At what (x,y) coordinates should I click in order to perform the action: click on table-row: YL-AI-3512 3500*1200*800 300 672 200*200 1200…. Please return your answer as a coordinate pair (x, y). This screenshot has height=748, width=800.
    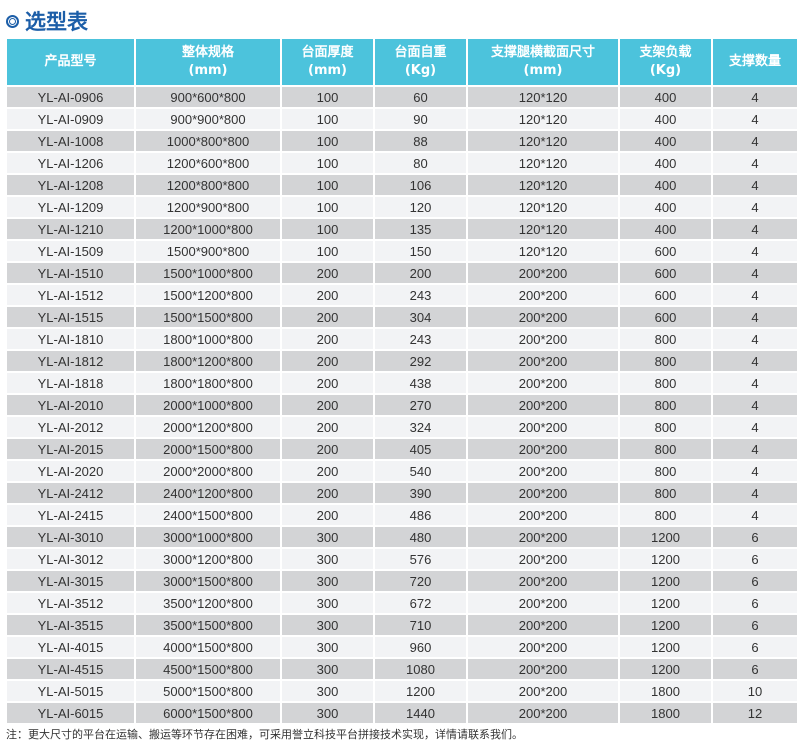
    Looking at the image, I should click on (402, 603).